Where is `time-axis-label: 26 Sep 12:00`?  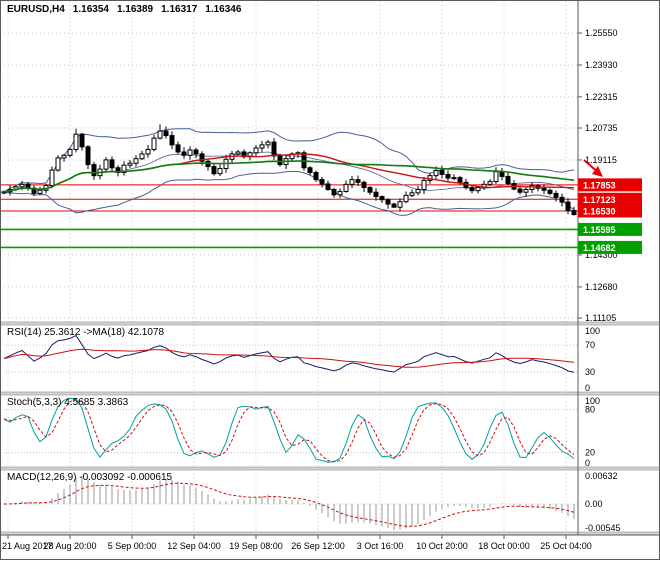
time-axis-label: 26 Sep 12:00 is located at coordinates (318, 546).